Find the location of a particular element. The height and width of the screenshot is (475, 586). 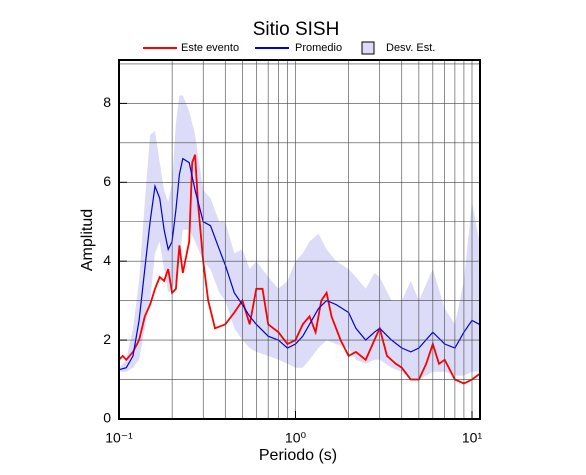

x-tick-label: 10⁻¹ is located at coordinates (119, 438).